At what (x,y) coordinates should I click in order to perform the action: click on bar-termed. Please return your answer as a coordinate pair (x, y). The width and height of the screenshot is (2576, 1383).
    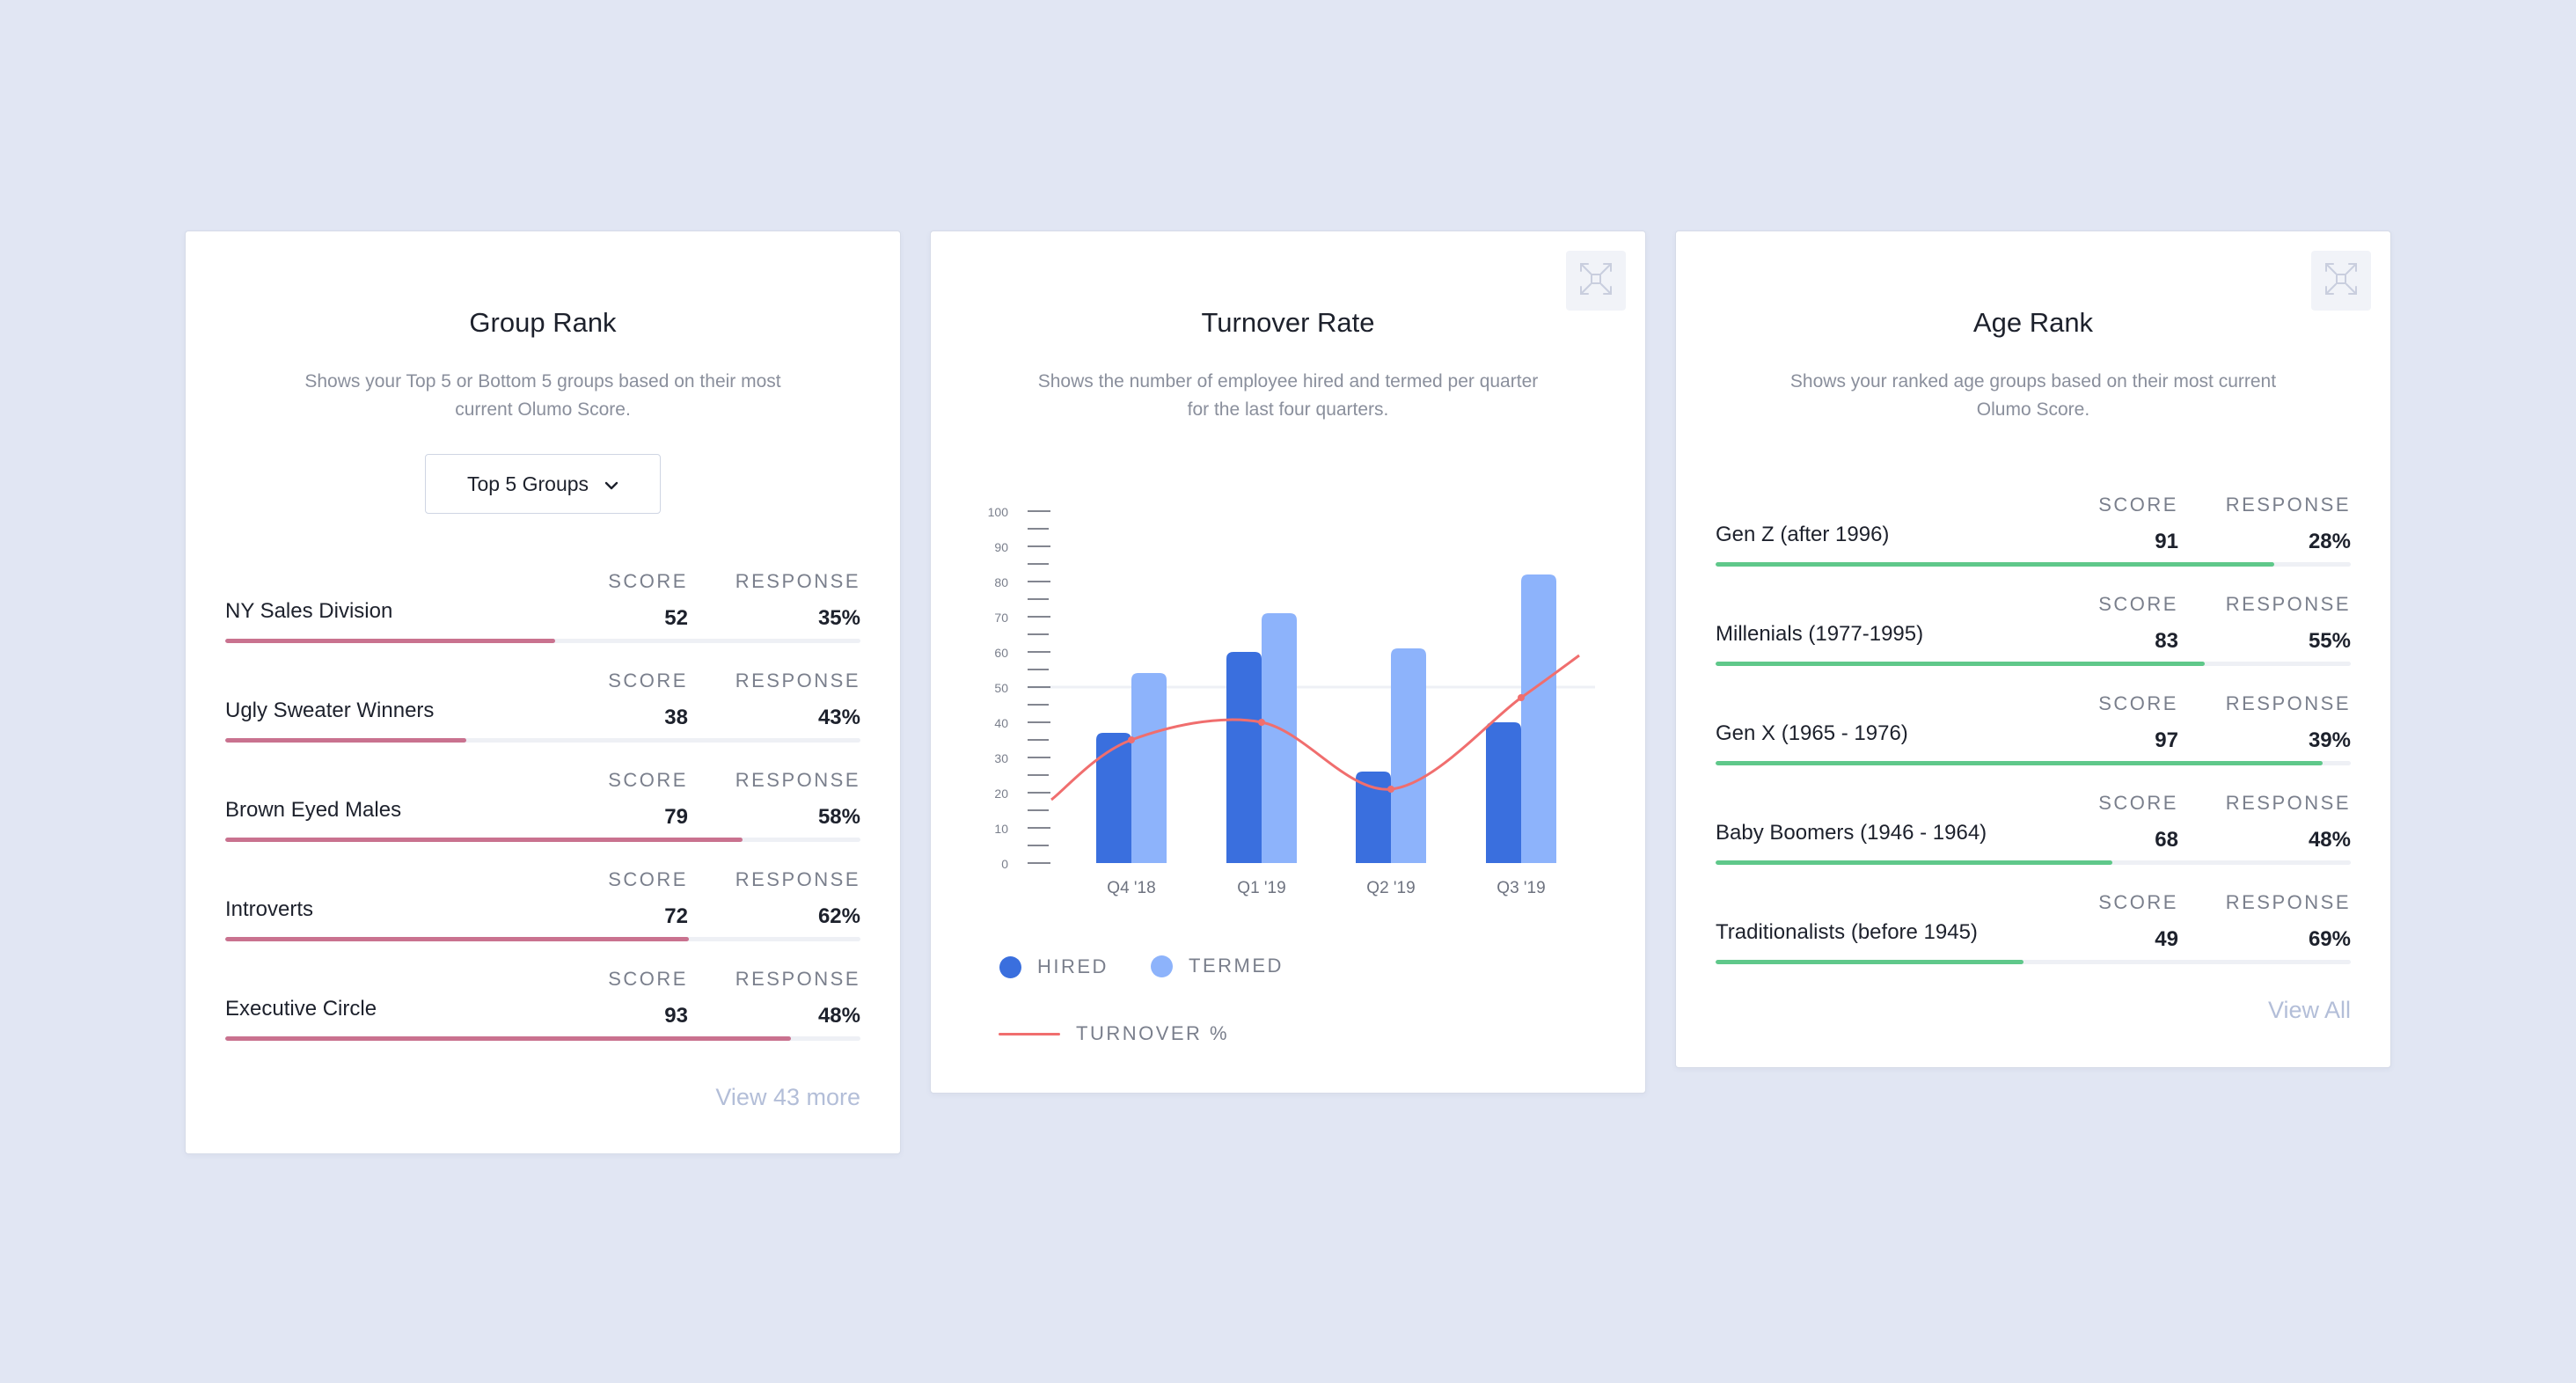
    Looking at the image, I should click on (1408, 755).